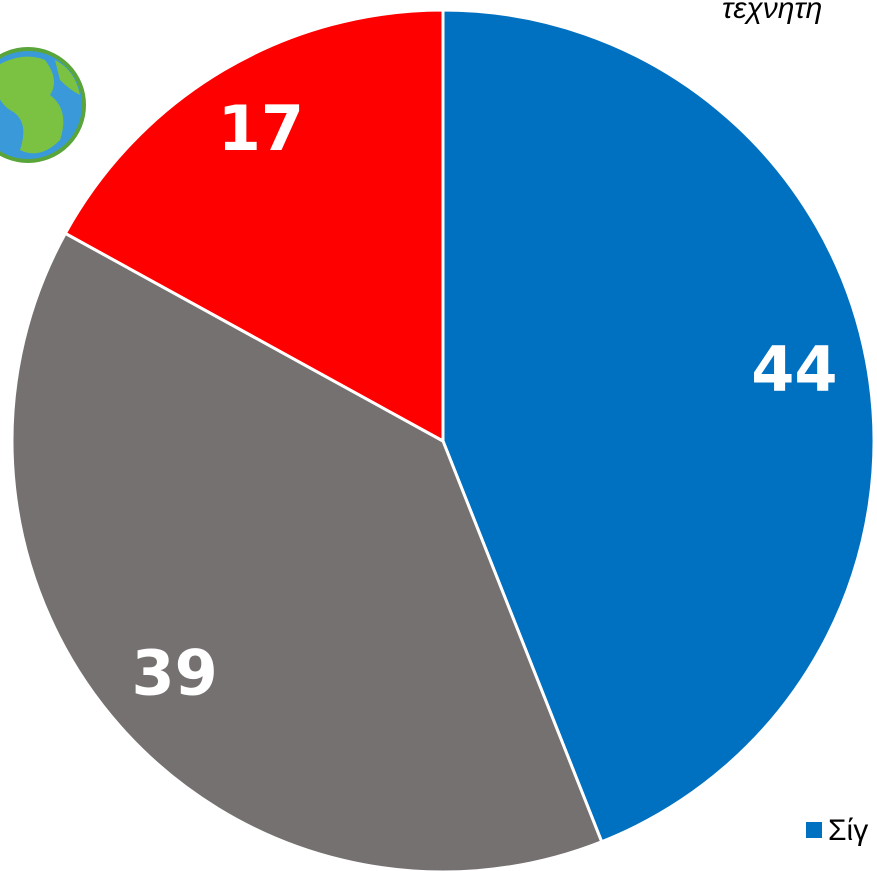 The image size is (877, 871). I want to click on legend-swatch, so click(814, 830).